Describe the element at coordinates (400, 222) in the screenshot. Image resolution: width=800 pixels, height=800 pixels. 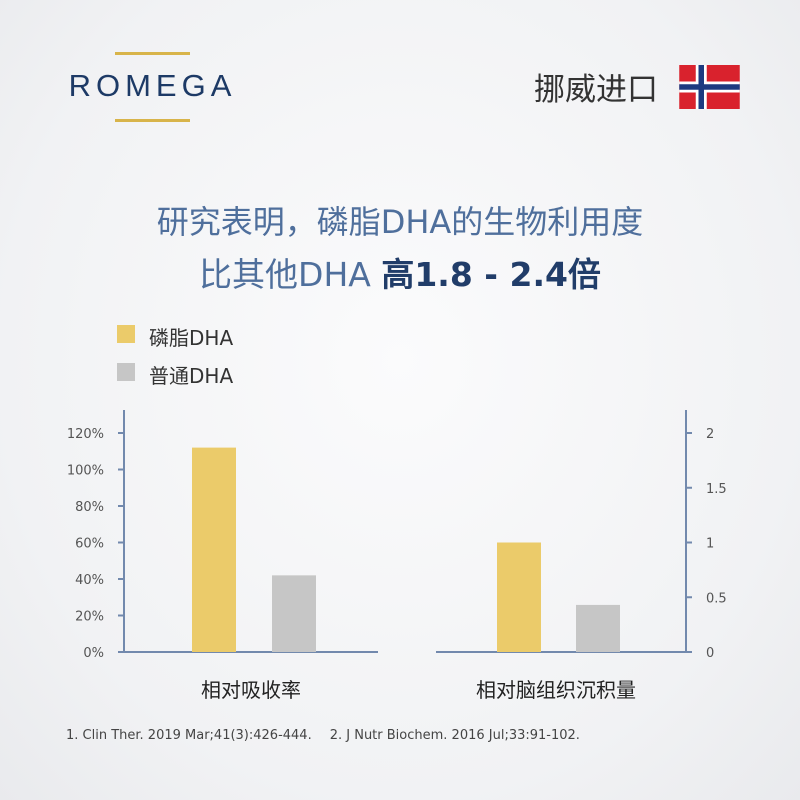
I see `headline-line-1: 研究表明，磷脂DHA的生物利用度` at that location.